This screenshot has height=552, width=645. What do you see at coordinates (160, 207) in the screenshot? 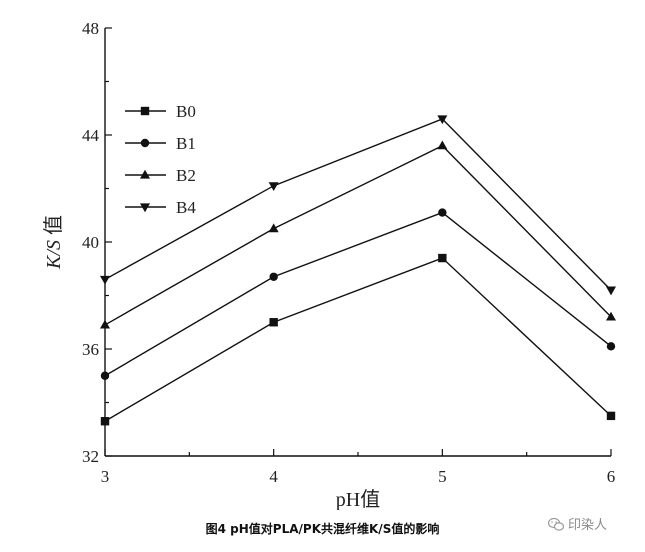
I see `legend-item: B4` at bounding box center [160, 207].